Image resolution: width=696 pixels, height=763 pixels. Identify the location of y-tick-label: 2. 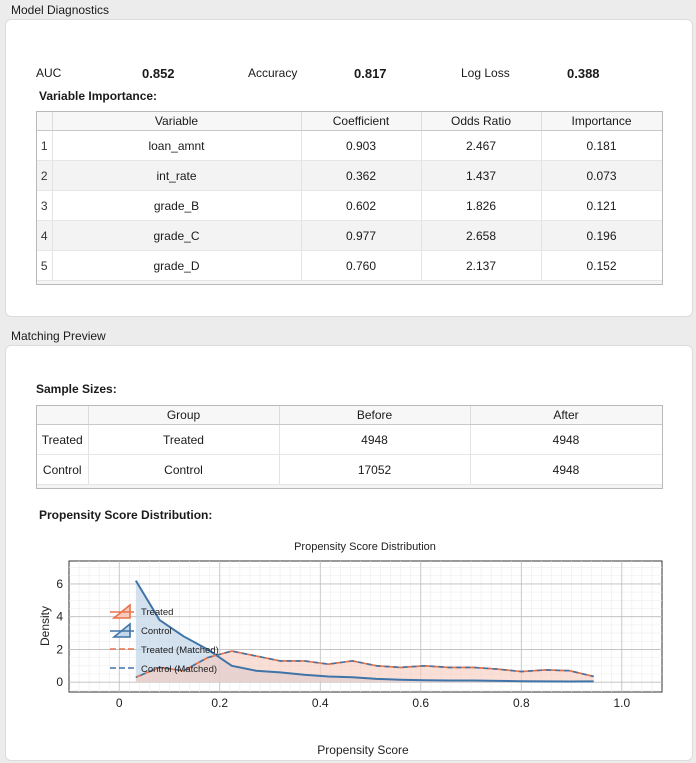
(59, 649).